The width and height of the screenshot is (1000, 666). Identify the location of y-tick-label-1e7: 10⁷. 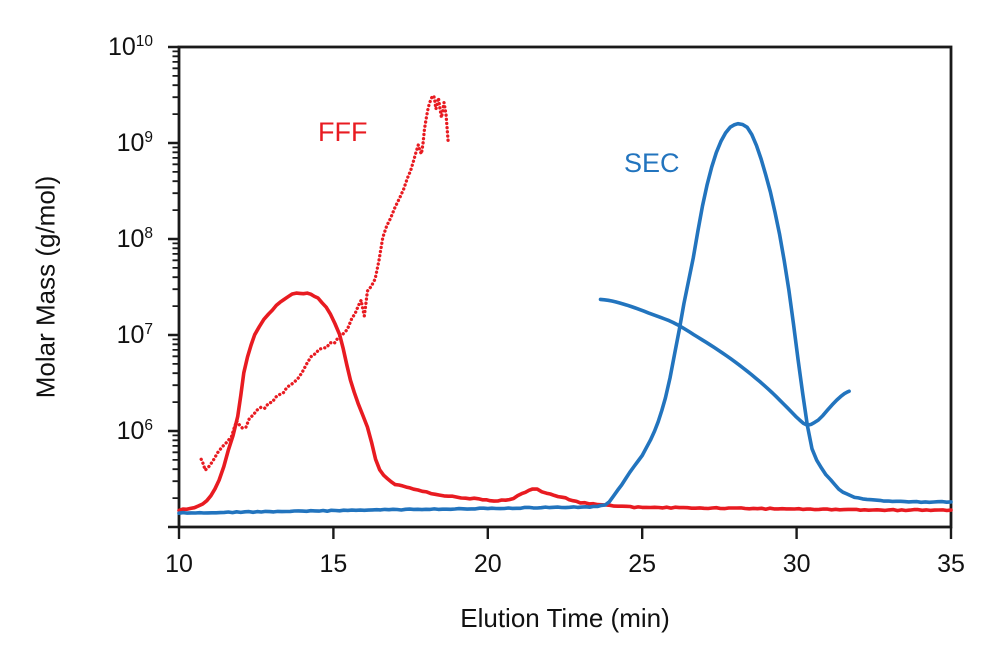
(134, 335).